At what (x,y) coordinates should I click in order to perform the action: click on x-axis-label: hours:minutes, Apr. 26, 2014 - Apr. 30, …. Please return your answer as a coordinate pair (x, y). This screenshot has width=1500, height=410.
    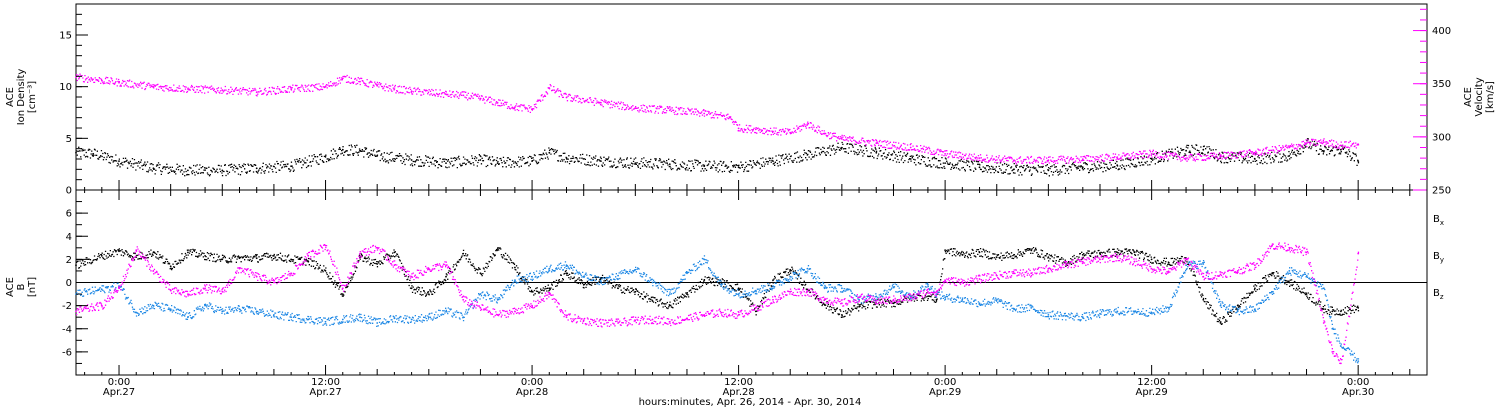
    Looking at the image, I should click on (750, 402).